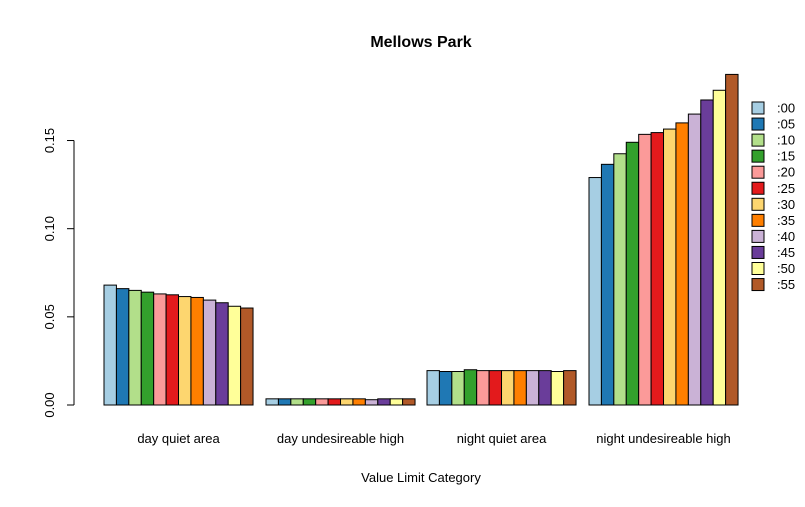 This screenshot has width=805, height=507. Describe the element at coordinates (786, 172) in the screenshot. I see `legend-label: :20` at that location.